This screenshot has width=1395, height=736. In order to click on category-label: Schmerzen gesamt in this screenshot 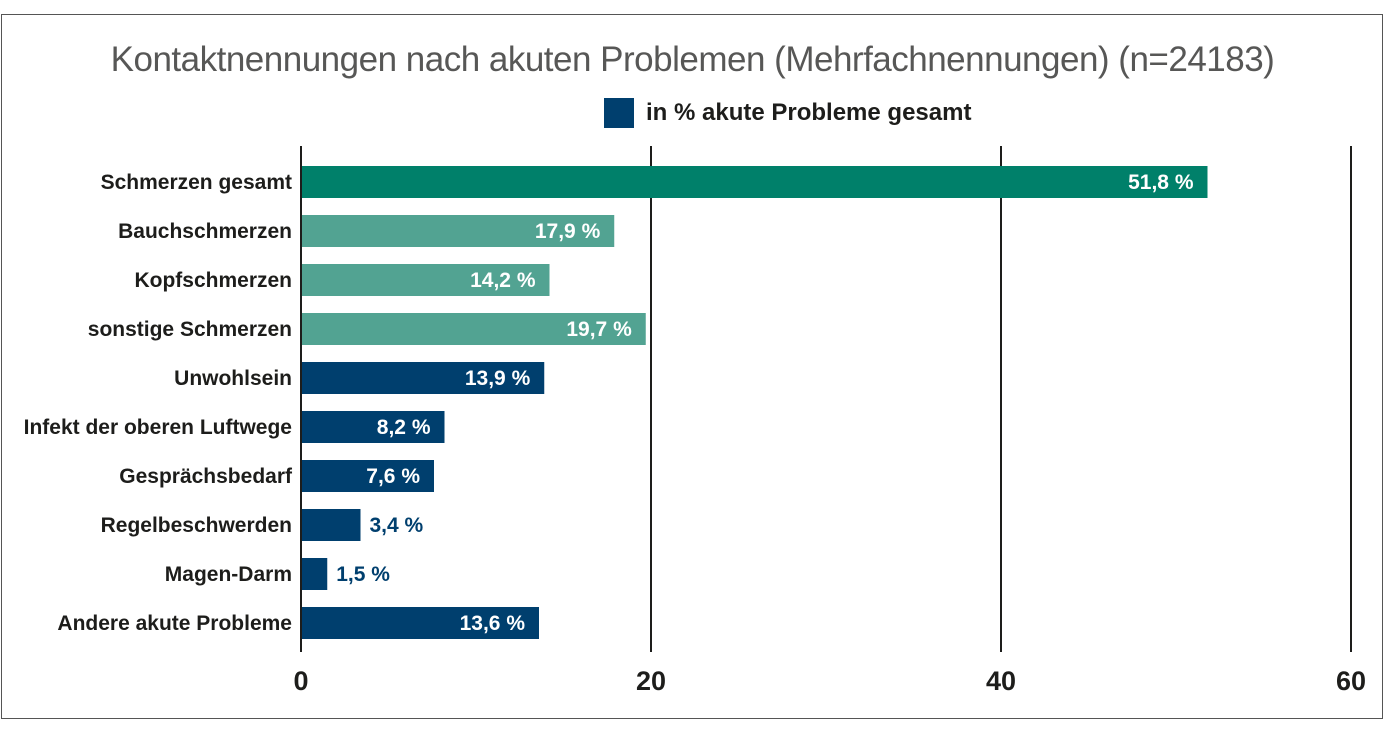, I will do `click(196, 182)`.